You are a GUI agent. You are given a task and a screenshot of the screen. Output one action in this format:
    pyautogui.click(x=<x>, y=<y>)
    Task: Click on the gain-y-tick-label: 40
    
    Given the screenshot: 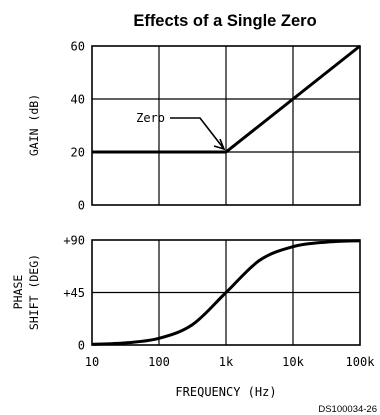 What is the action you would take?
    pyautogui.click(x=78, y=100)
    